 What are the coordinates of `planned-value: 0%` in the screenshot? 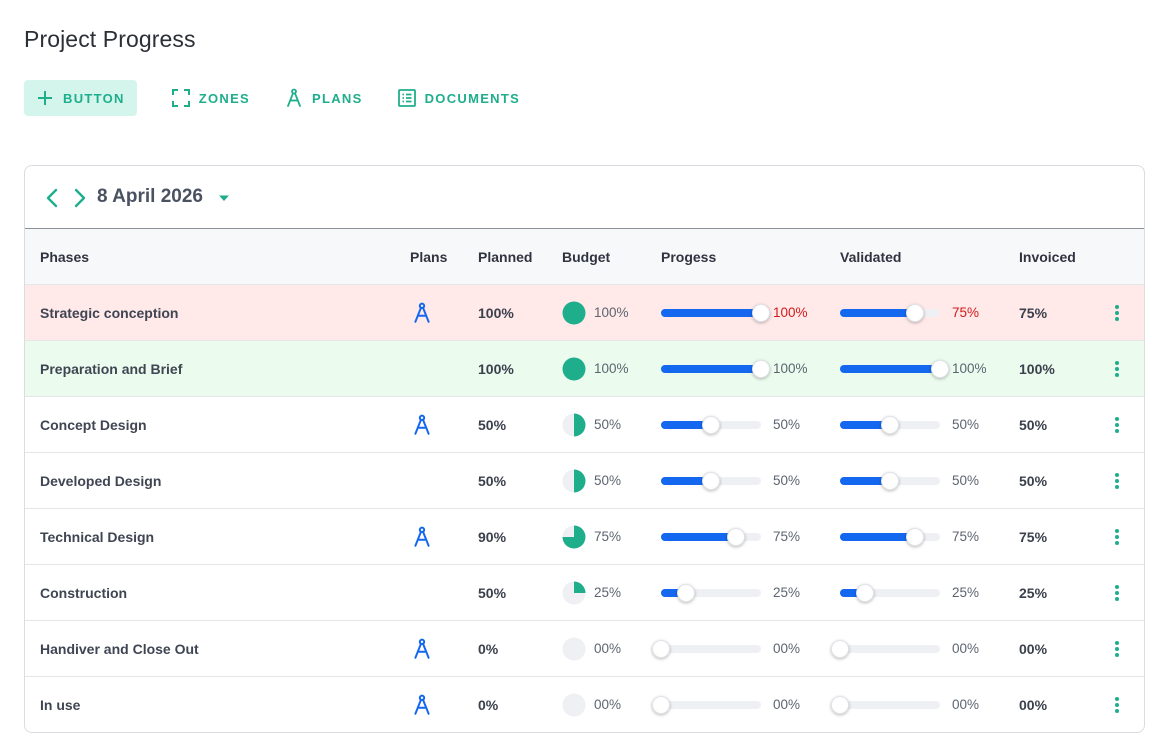 It's located at (488, 705).